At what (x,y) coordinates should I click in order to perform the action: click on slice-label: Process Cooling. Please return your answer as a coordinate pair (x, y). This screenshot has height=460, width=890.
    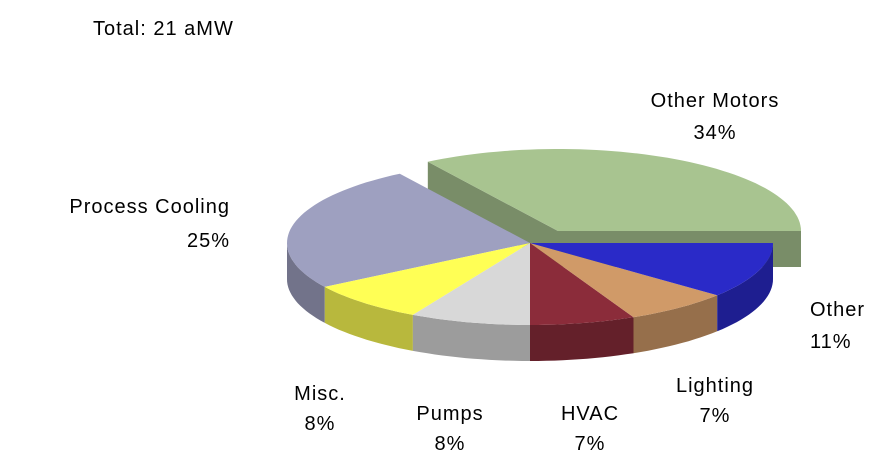
    Looking at the image, I should click on (149, 207).